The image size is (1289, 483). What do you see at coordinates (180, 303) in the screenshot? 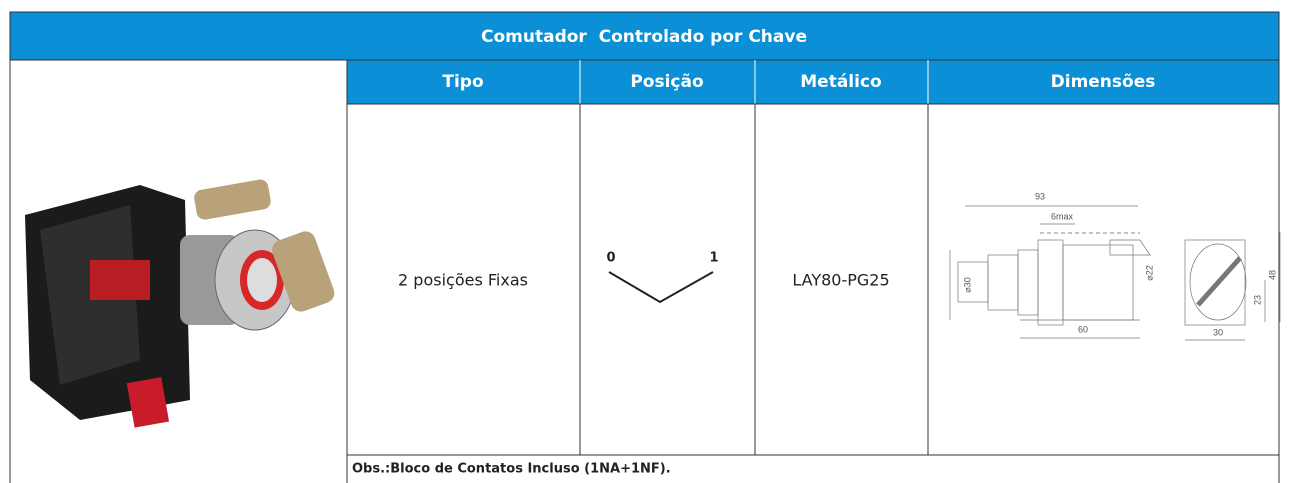
I see `product-photo` at bounding box center [180, 303].